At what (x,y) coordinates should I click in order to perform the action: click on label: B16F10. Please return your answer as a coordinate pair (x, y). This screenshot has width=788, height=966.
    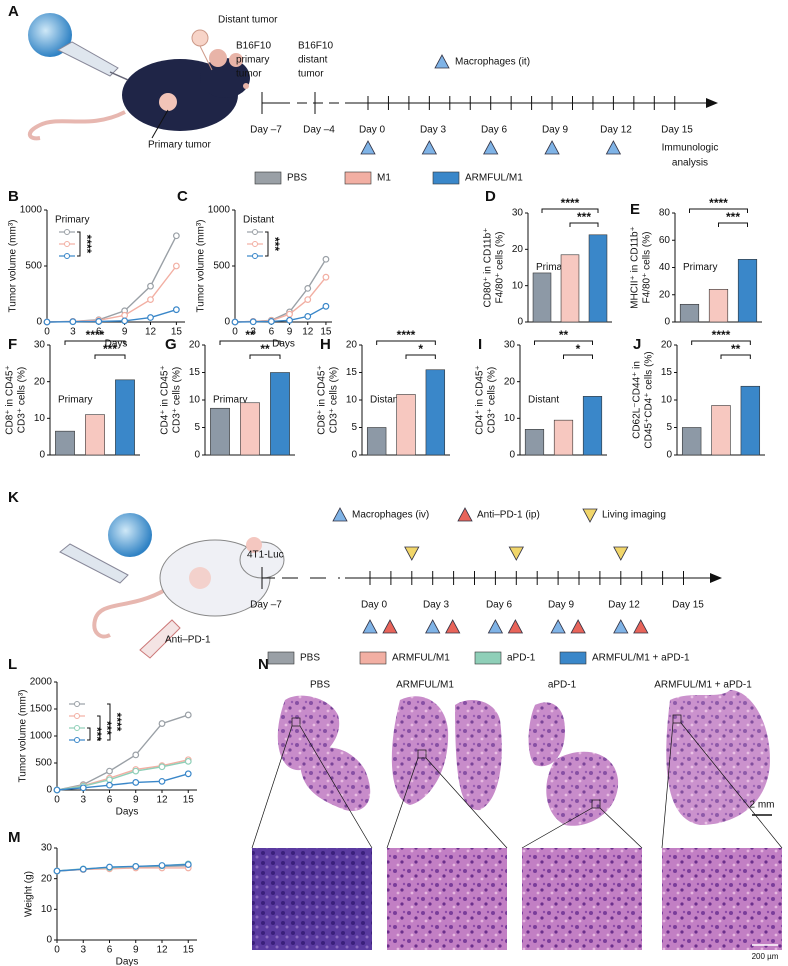
    Looking at the image, I should click on (315, 46).